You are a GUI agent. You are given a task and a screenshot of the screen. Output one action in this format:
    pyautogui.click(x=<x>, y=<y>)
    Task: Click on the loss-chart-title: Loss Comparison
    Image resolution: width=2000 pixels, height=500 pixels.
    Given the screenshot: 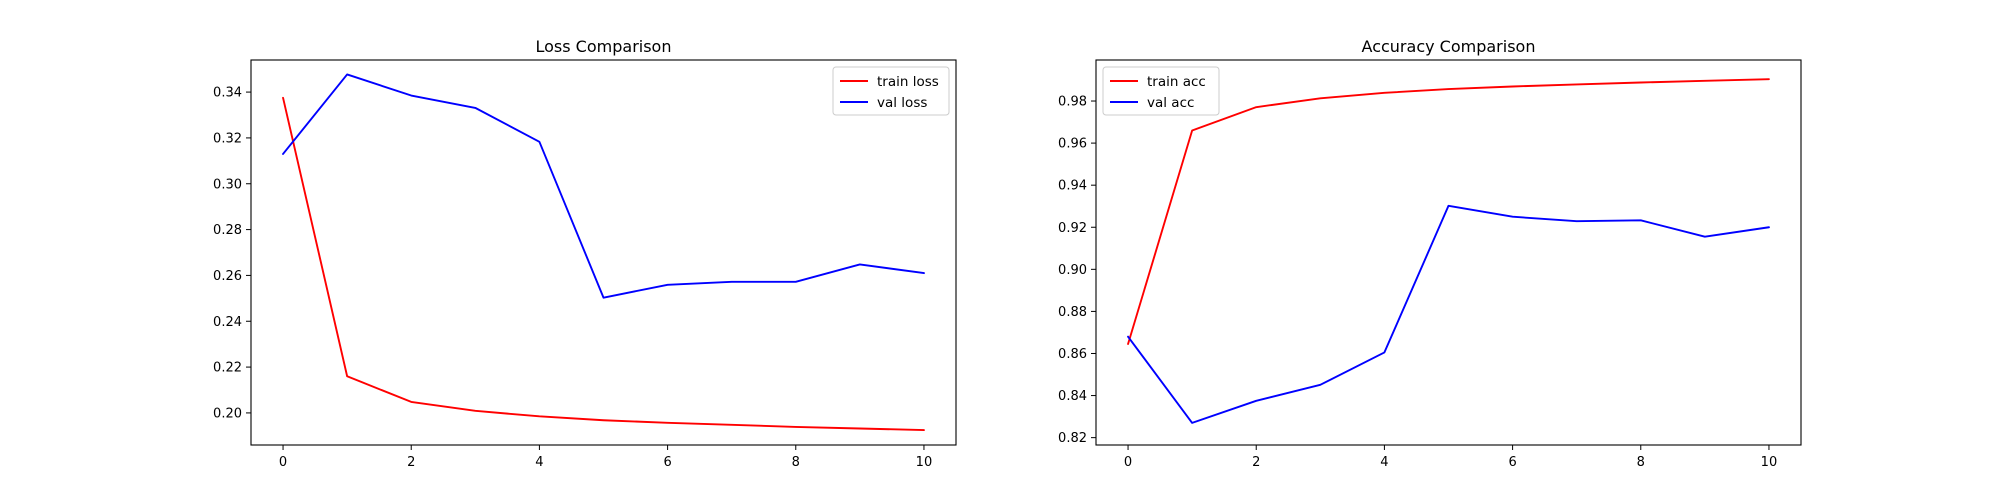 What is the action you would take?
    pyautogui.click(x=604, y=46)
    